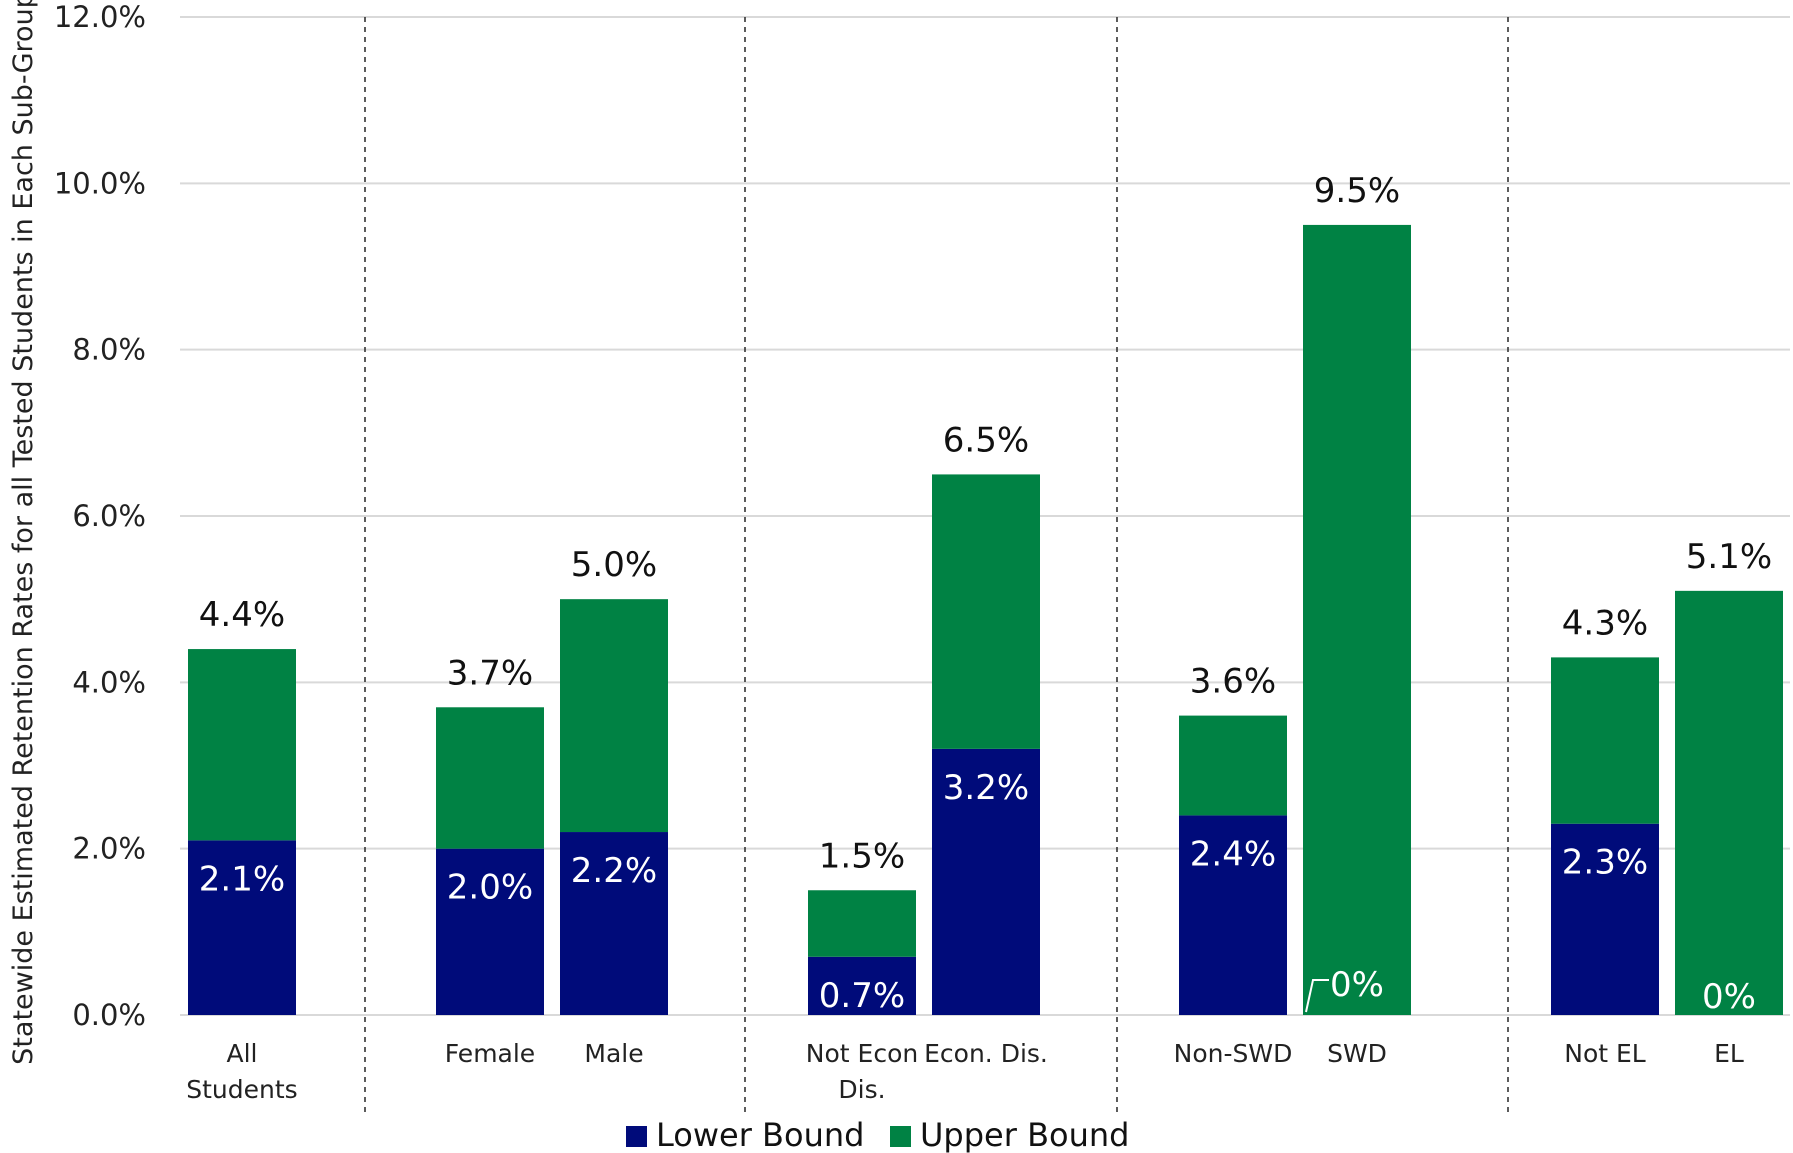  I want to click on legend-label-lower-bound: Lower Bound, so click(760, 1134).